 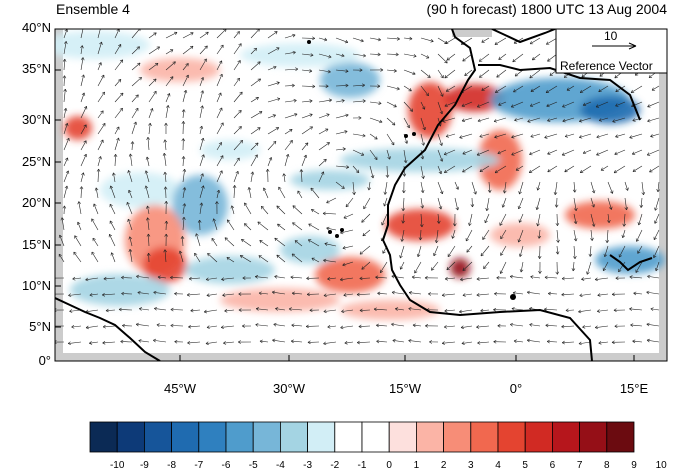 What do you see at coordinates (472, 33) in the screenshot?
I see `domain-edge-north` at bounding box center [472, 33].